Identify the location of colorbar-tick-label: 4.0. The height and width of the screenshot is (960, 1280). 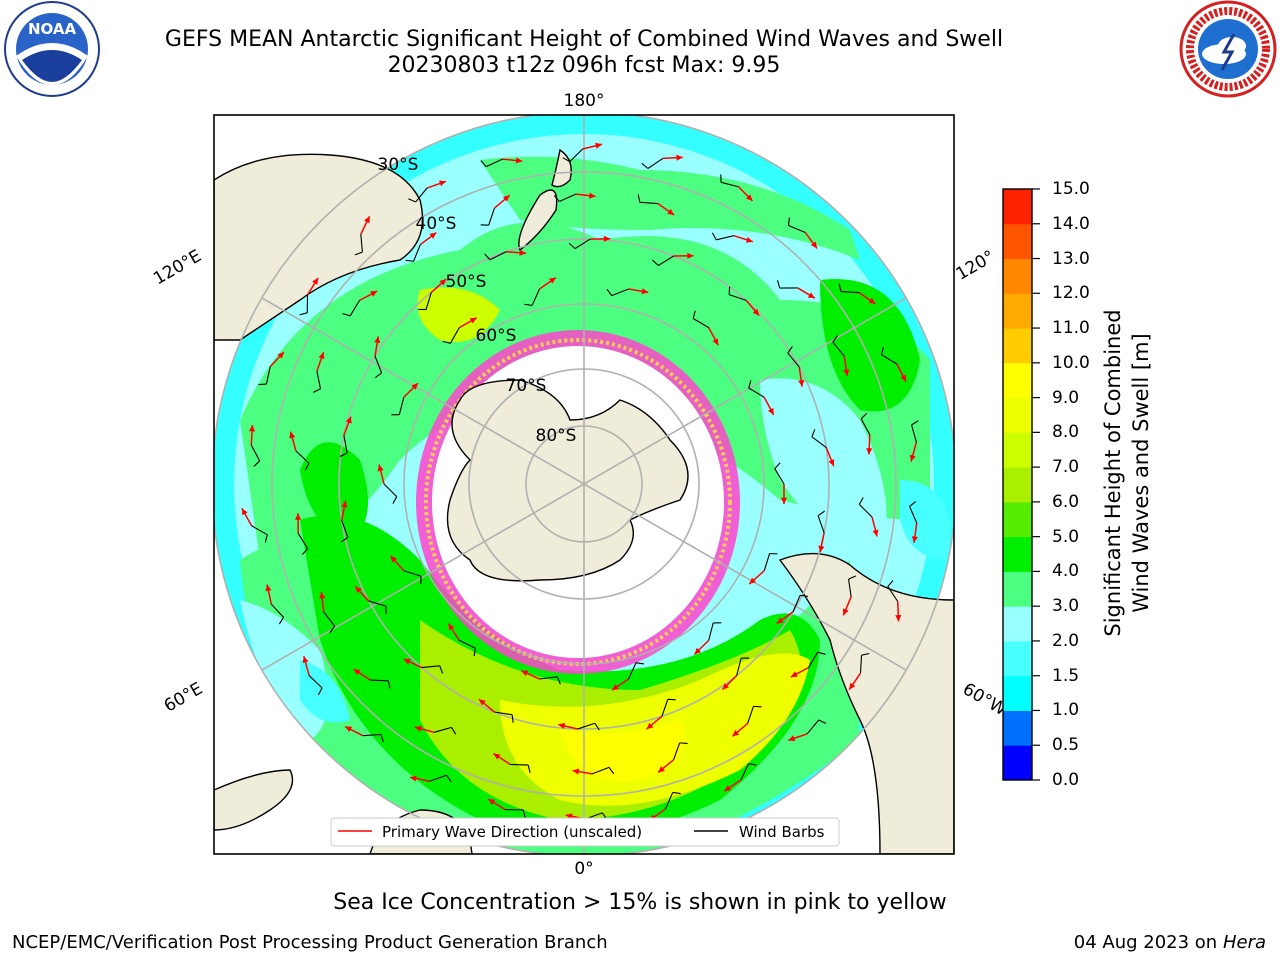
(1066, 571).